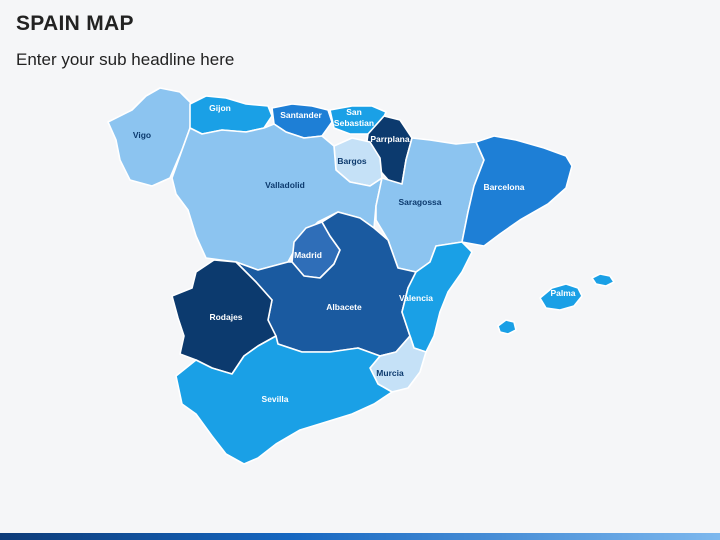 The width and height of the screenshot is (720, 540). I want to click on region-sevilla, so click(284, 400).